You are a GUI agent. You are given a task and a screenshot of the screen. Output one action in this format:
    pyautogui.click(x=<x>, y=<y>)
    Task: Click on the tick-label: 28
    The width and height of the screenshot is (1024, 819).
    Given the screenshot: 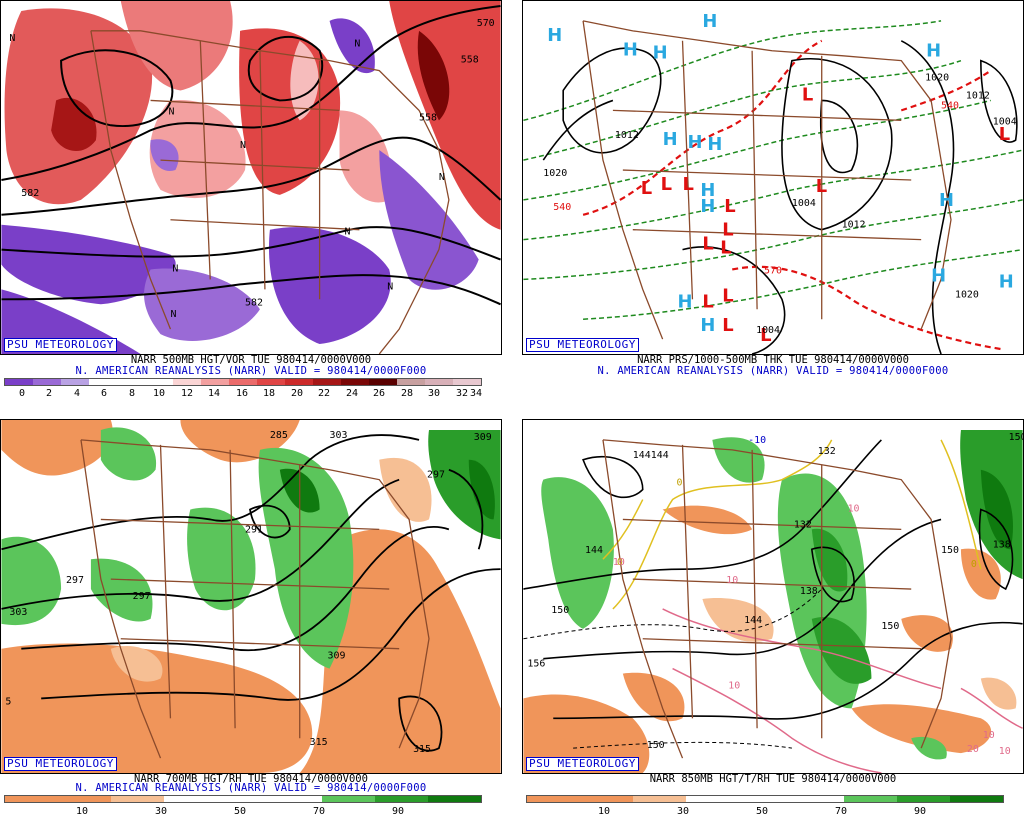 What is the action you would take?
    pyautogui.click(x=407, y=393)
    